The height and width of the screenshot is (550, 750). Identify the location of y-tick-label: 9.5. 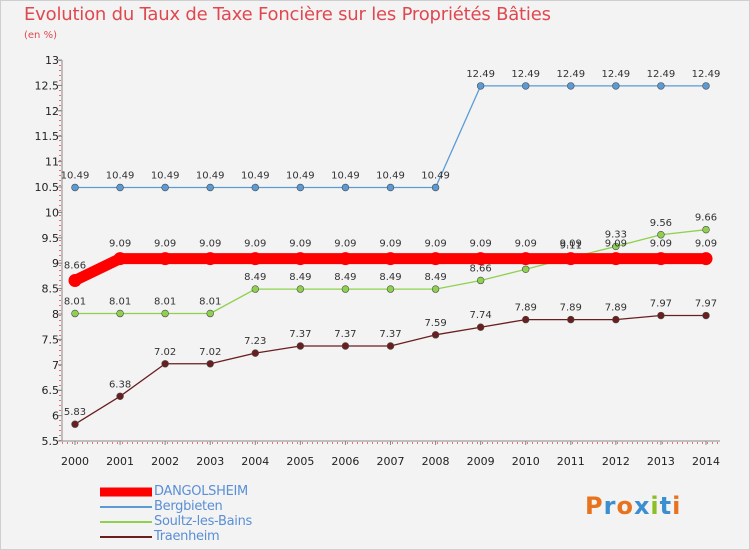
(51, 238).